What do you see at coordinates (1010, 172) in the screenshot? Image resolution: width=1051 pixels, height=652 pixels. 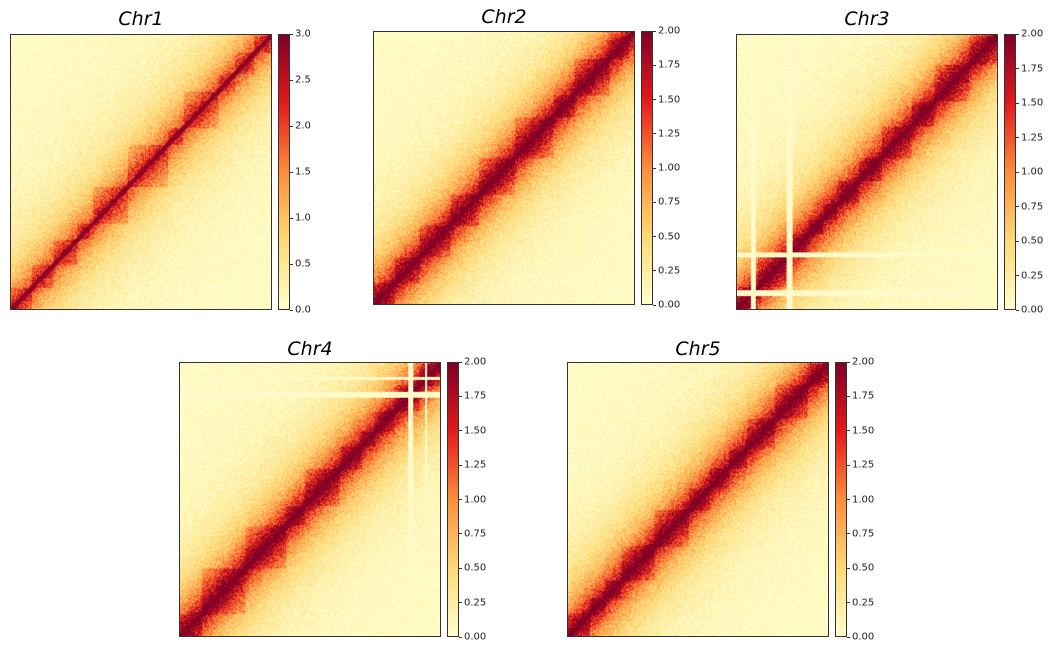 I see `colorbar-chr3` at bounding box center [1010, 172].